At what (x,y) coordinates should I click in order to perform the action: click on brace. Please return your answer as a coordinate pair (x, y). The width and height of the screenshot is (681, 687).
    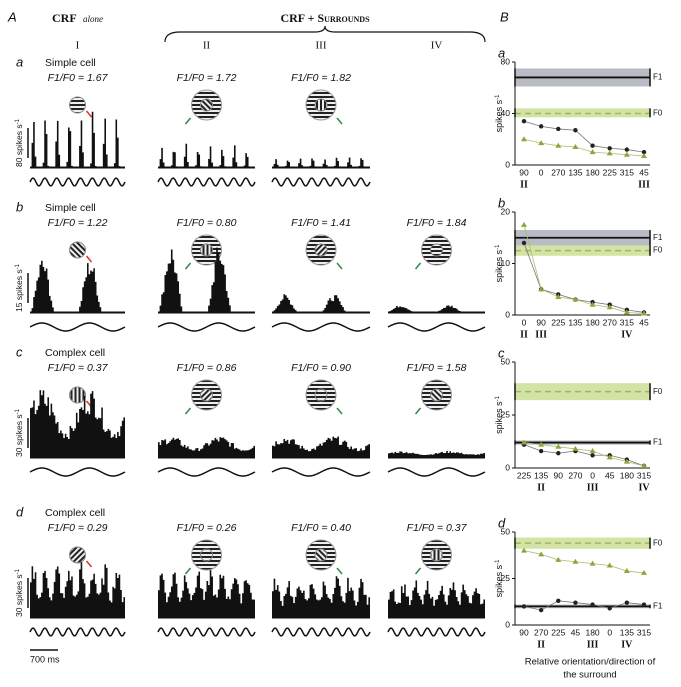
    Looking at the image, I should click on (325, 34).